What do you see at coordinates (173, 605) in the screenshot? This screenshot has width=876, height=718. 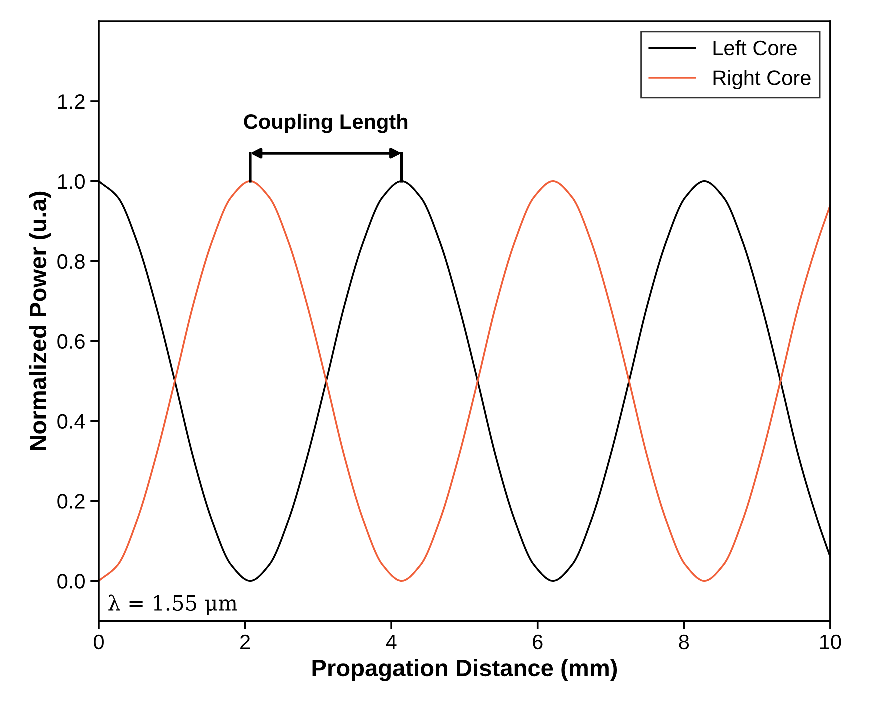 I see `annotation: λ = 1.55 μm` at bounding box center [173, 605].